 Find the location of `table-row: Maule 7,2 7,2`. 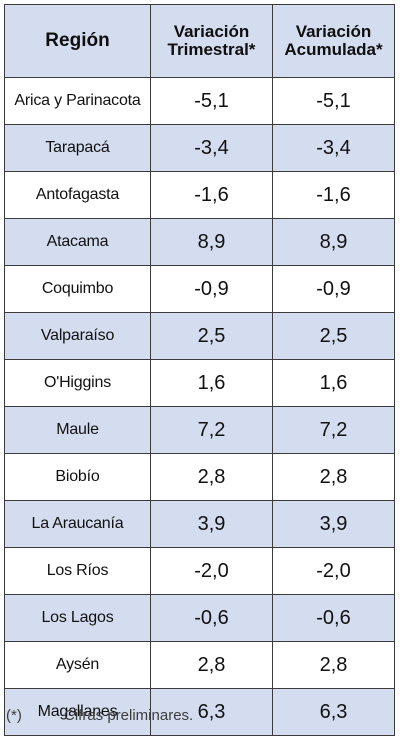

table-row: Maule 7,2 7,2 is located at coordinates (199, 430).